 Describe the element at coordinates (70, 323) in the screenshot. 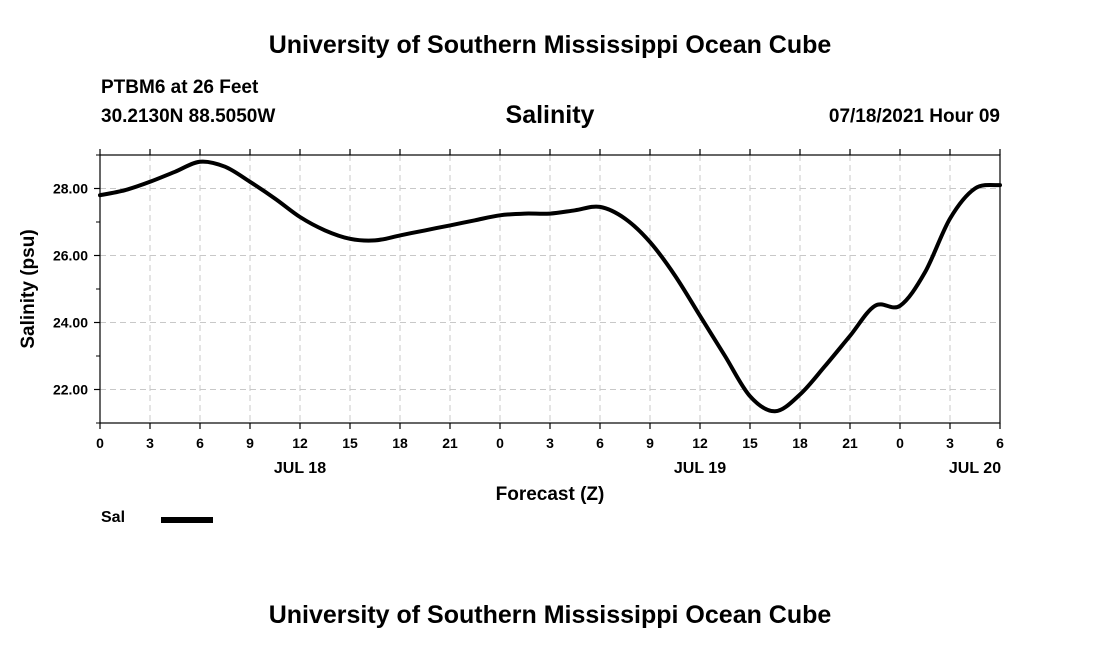

I see `y-tick-label: 24.00` at that location.